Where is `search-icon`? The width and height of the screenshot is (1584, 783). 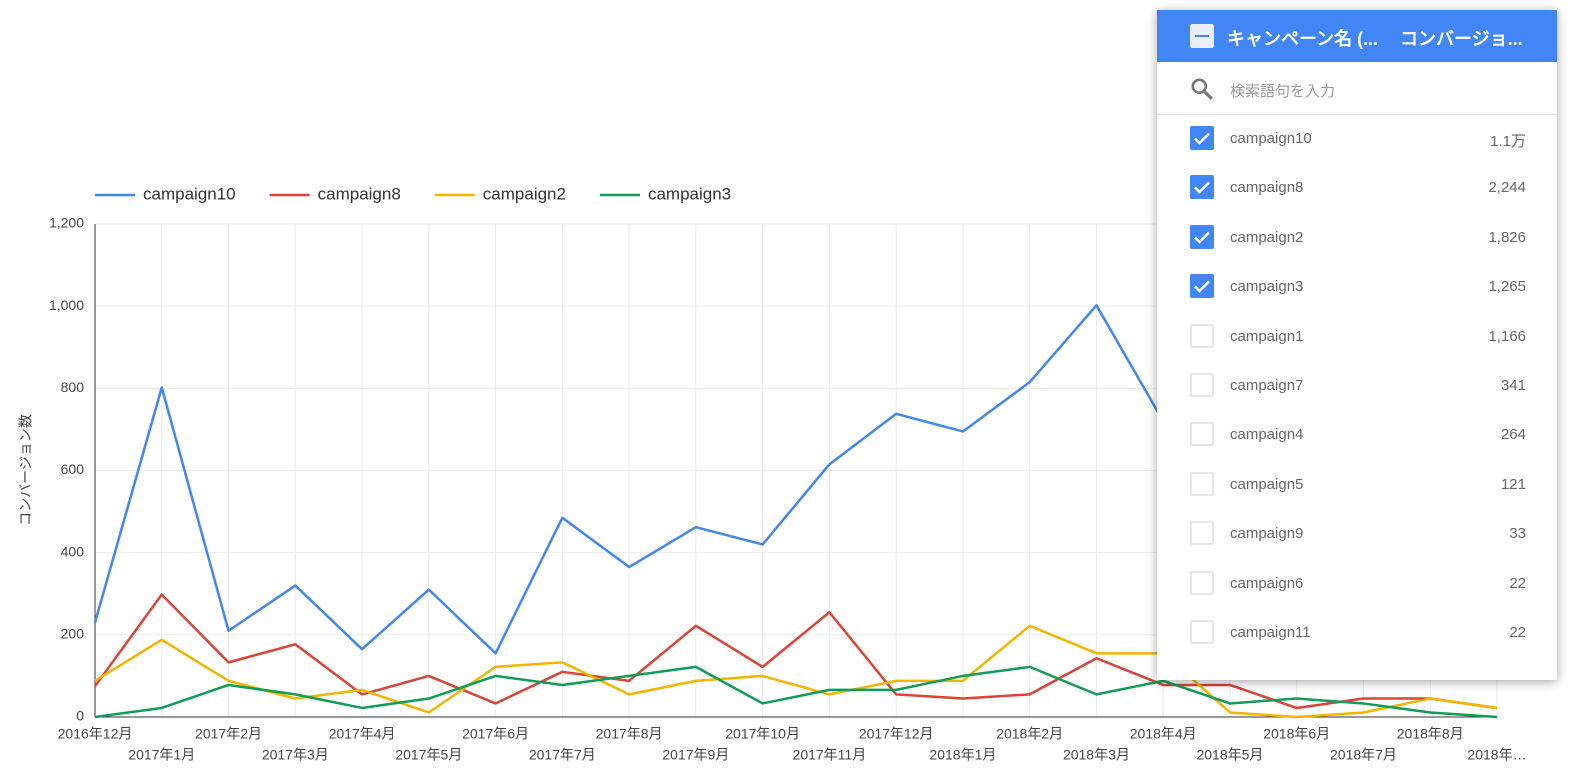 search-icon is located at coordinates (1202, 89).